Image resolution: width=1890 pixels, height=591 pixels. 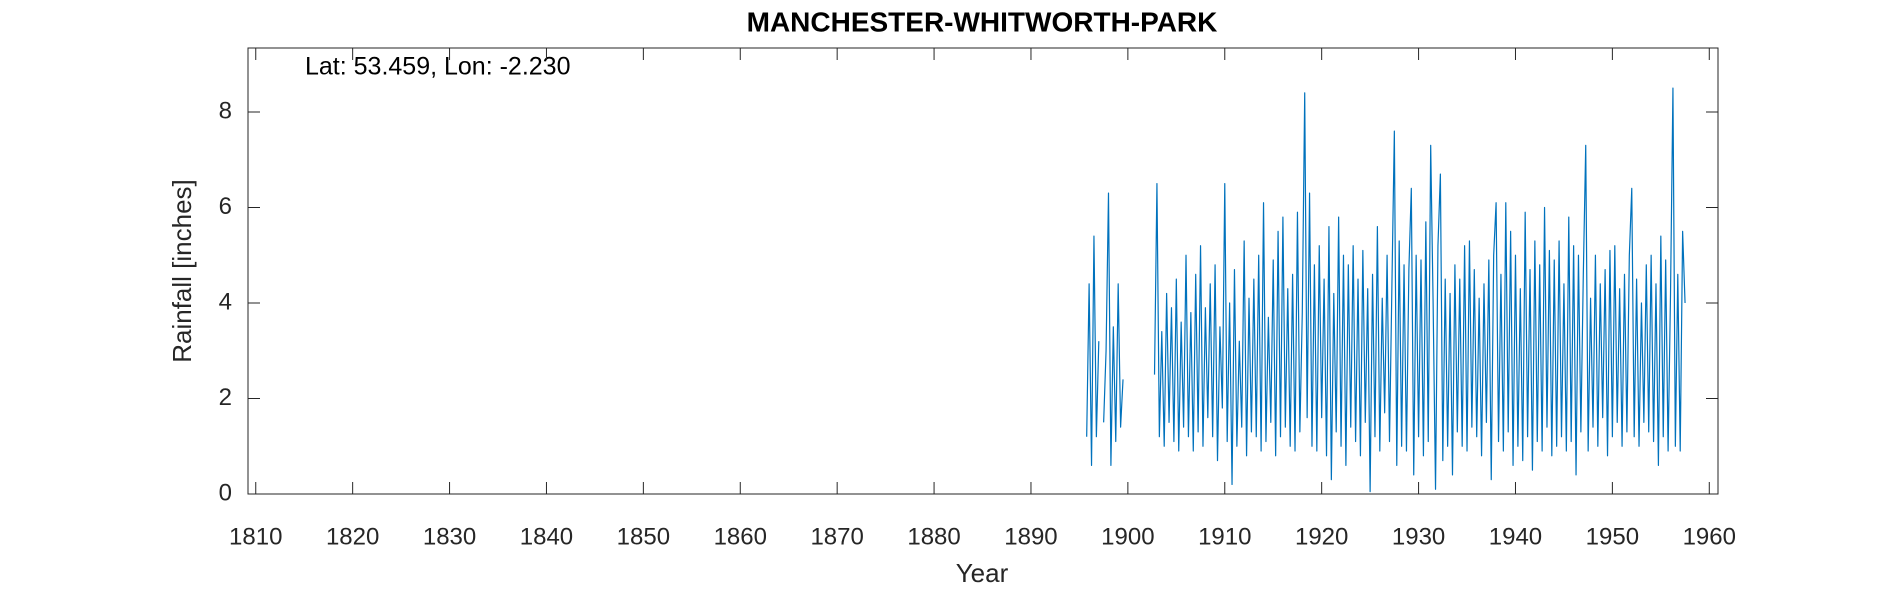 I want to click on y-tick-label: 0, so click(x=225, y=492).